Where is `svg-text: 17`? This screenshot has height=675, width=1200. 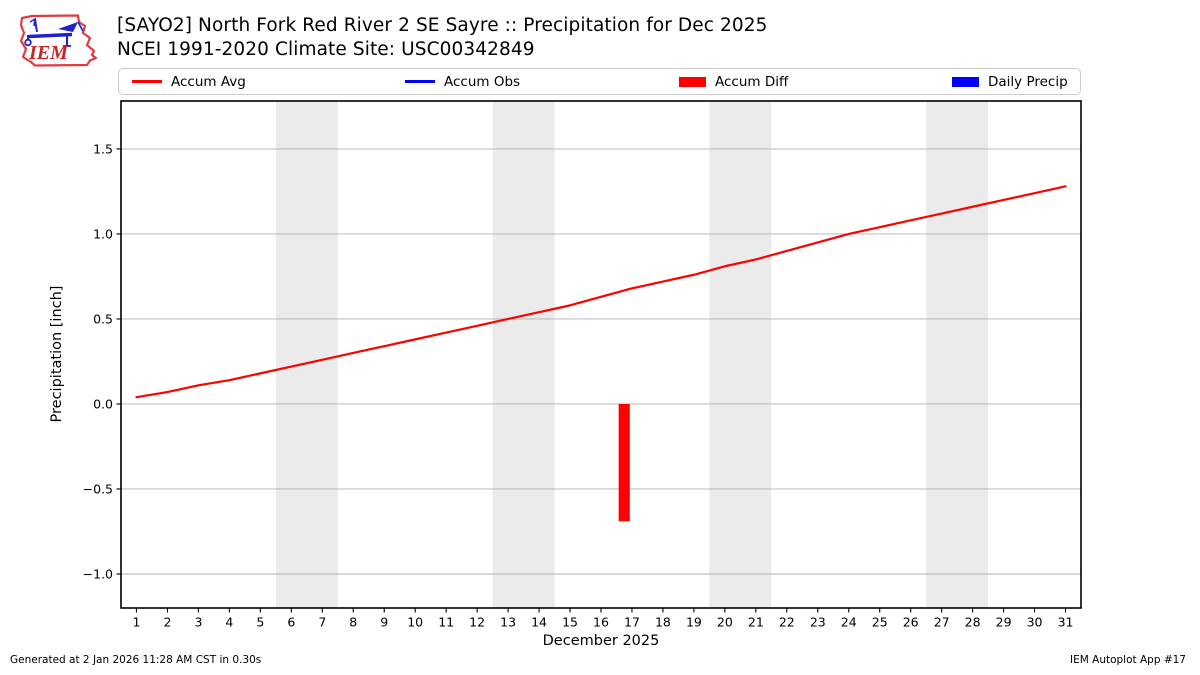
svg-text: 17 is located at coordinates (632, 622).